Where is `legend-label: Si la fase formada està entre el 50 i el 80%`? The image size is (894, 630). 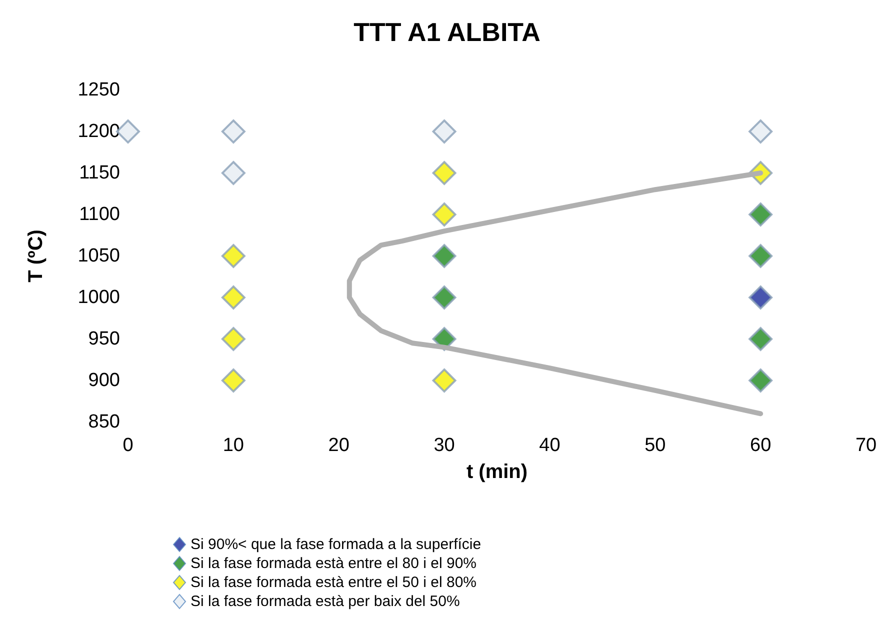 legend-label: Si la fase formada està entre el 50 i el 80% is located at coordinates (333, 582).